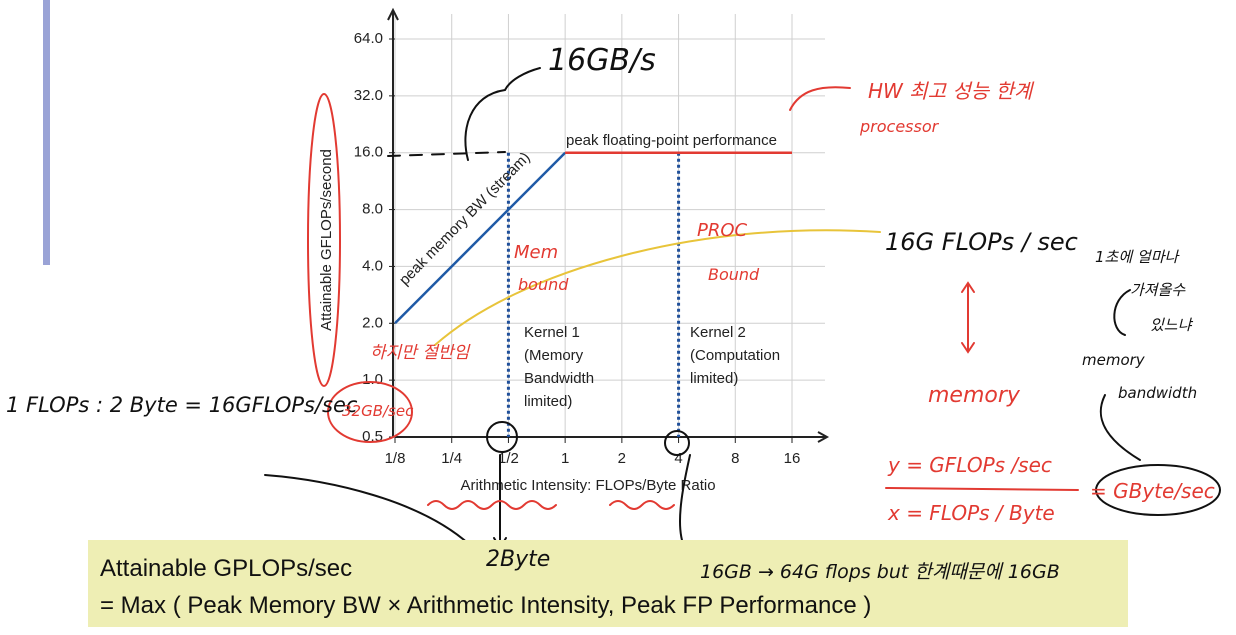  What do you see at coordinates (792, 458) in the screenshot?
I see `x-tick-label: 16` at bounding box center [792, 458].